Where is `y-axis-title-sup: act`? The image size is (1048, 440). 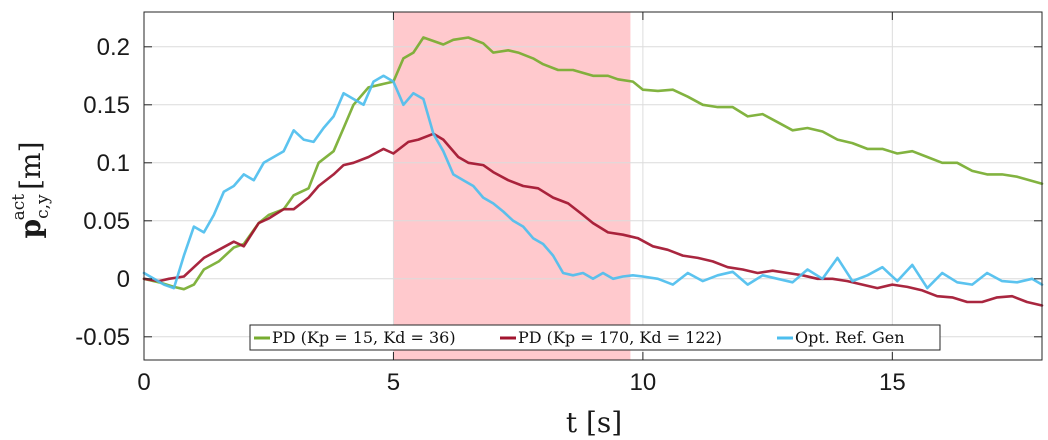
y-axis-title-sup: act is located at coordinates (19, 207).